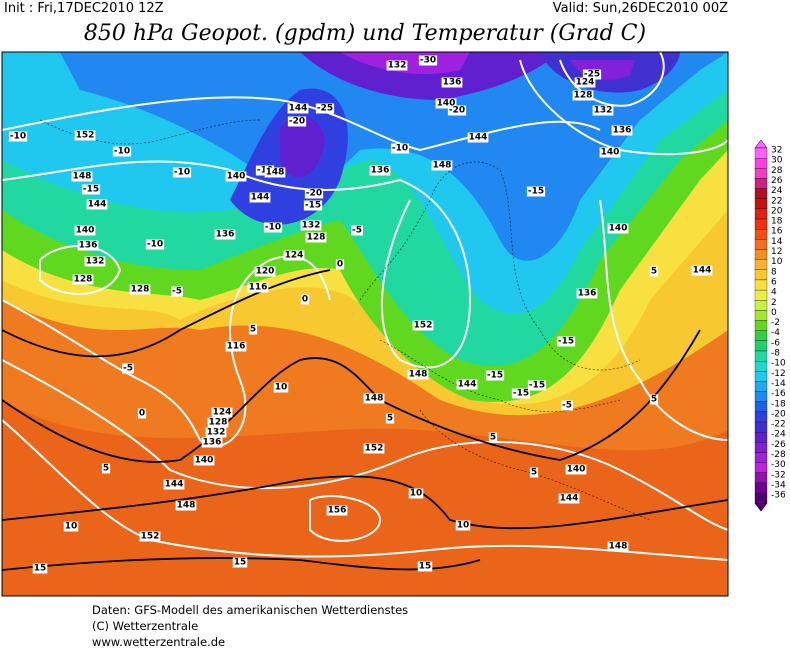 This screenshot has height=648, width=790. Describe the element at coordinates (774, 272) in the screenshot. I see `legend-label: 8` at that location.